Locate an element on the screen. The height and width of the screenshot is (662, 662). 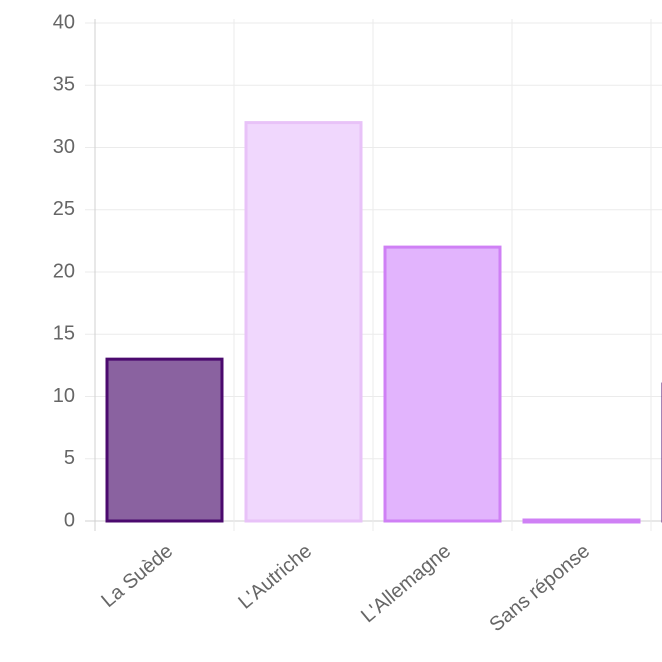
y-tick-label: 20 is located at coordinates (64, 271).